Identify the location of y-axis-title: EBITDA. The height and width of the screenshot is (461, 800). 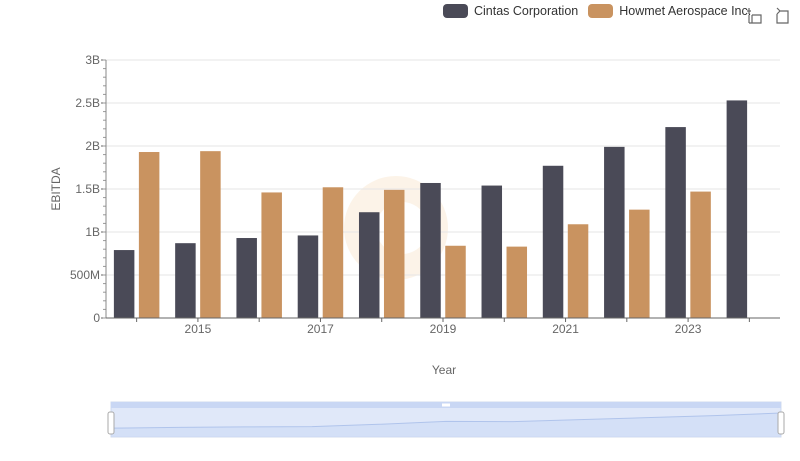
(56, 188).